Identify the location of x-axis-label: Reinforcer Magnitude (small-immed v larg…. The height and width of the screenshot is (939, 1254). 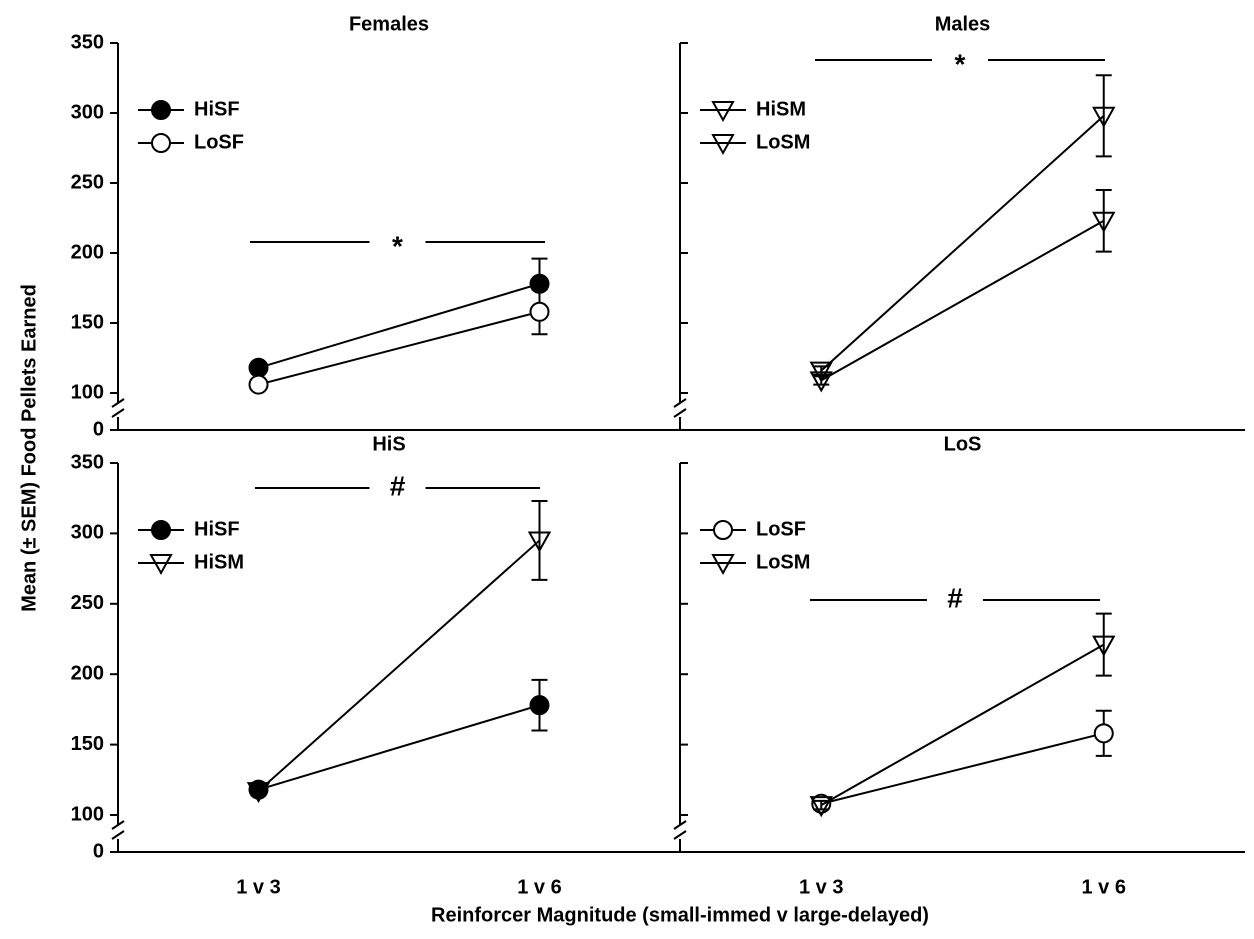
(680, 915).